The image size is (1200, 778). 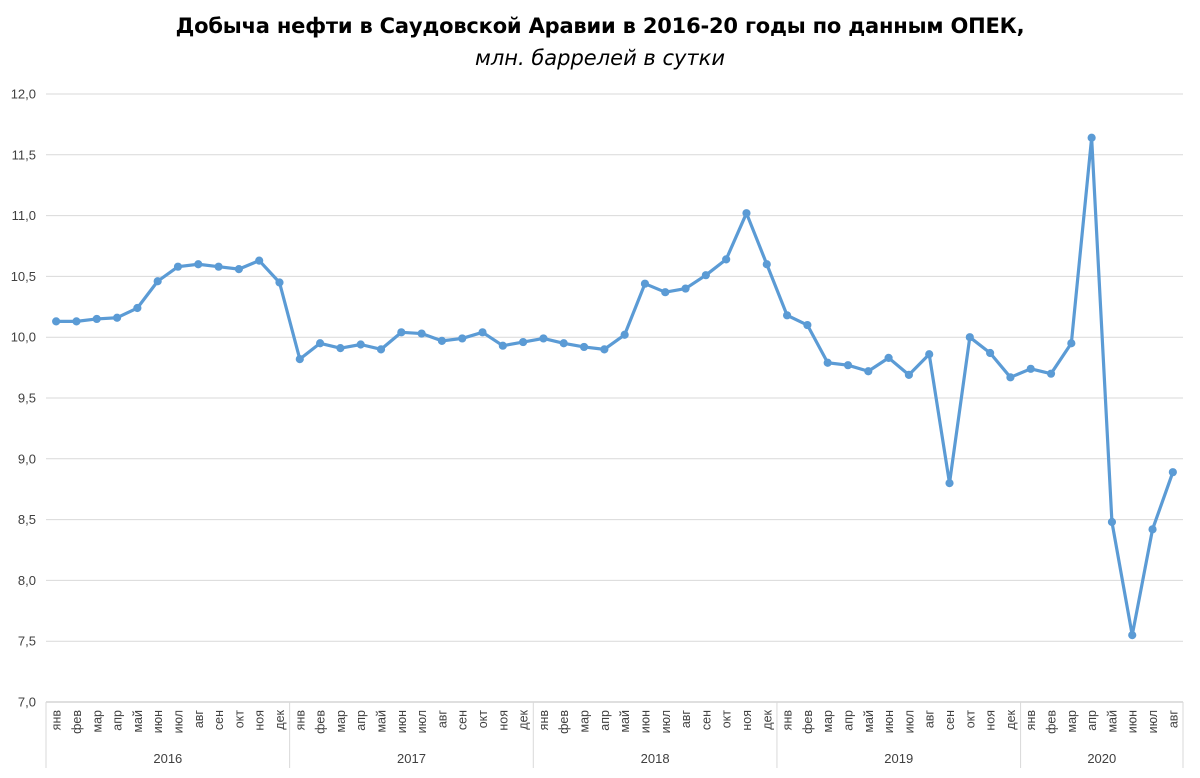 What do you see at coordinates (23, 276) in the screenshot?
I see `y-tick-label: 10,5` at bounding box center [23, 276].